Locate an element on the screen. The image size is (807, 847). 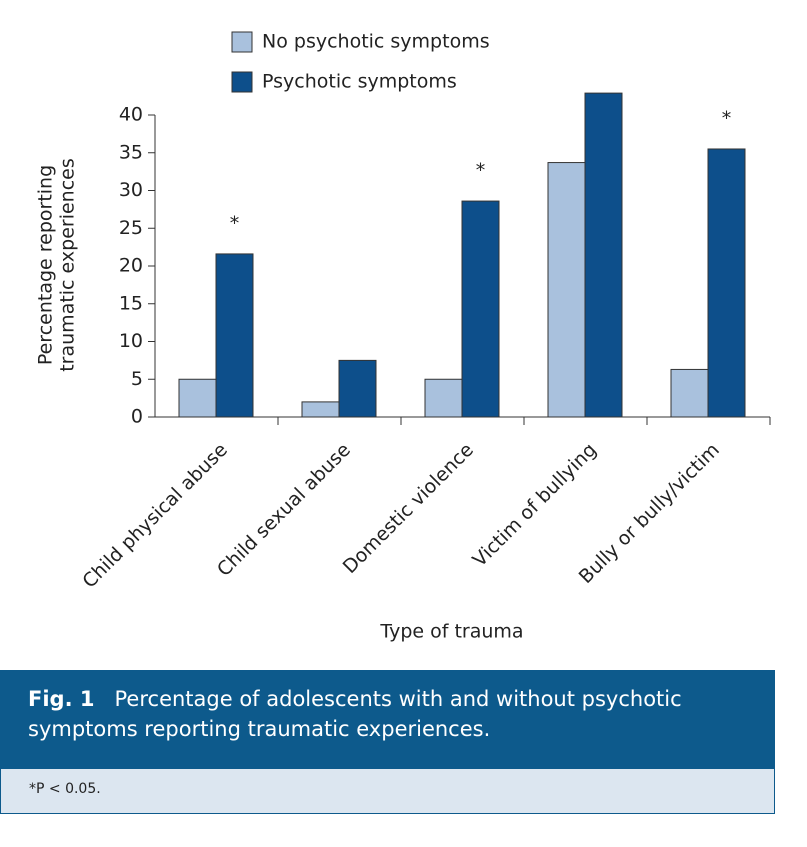
y-tick-label: 30 is located at coordinates (131, 190).